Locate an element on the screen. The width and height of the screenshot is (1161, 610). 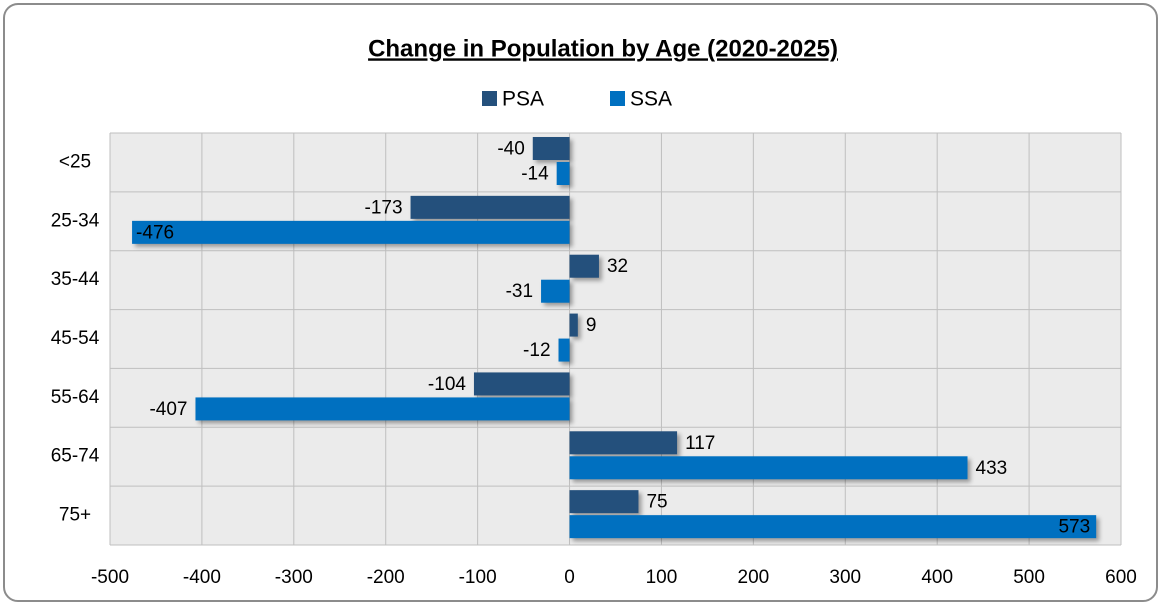
y-tick-label: 25-34 is located at coordinates (75, 220).